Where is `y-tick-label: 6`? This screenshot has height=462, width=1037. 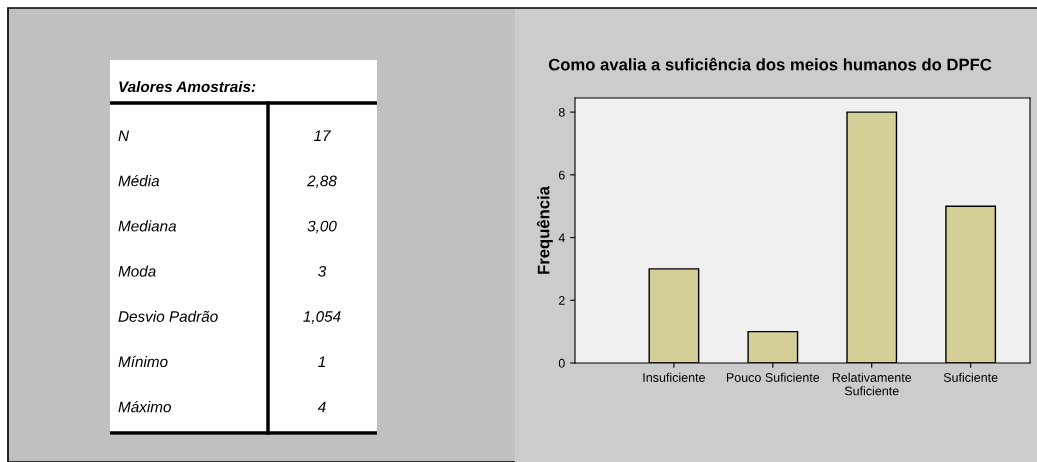
y-tick-label: 6 is located at coordinates (561, 175).